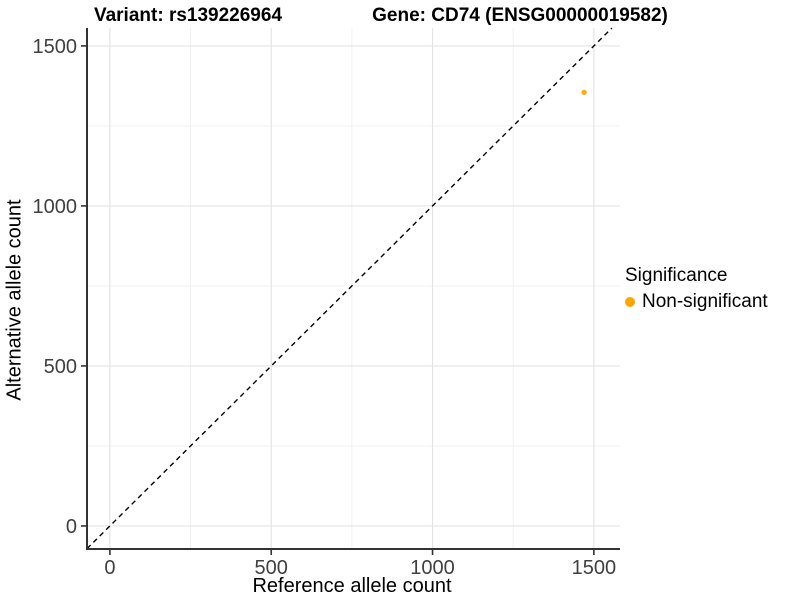  What do you see at coordinates (696, 289) in the screenshot?
I see `legend: Significance Non-significant` at bounding box center [696, 289].